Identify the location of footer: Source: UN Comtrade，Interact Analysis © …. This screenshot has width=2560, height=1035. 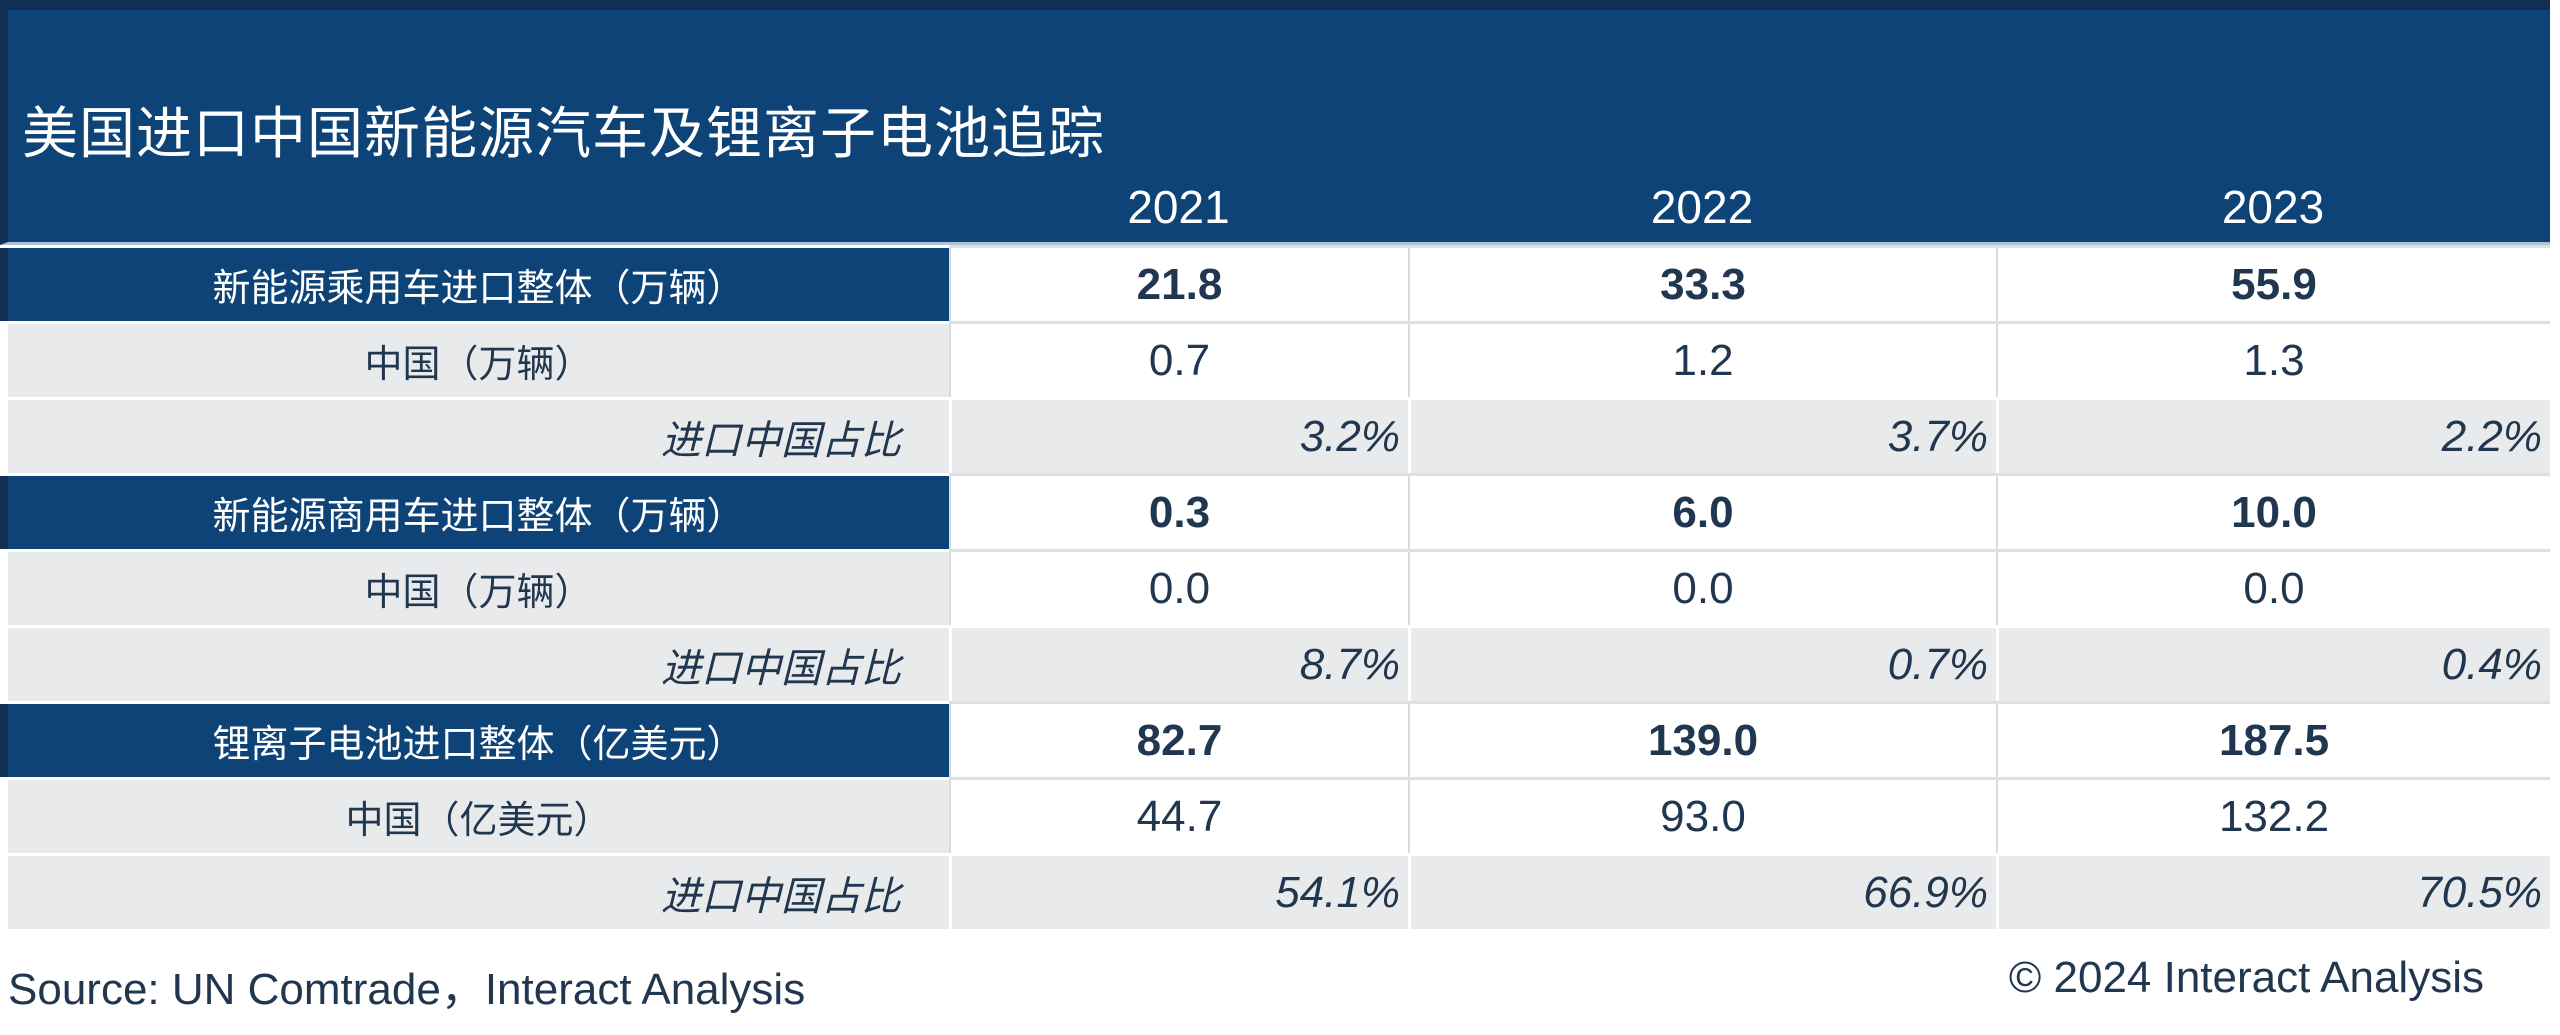
(1280, 973).